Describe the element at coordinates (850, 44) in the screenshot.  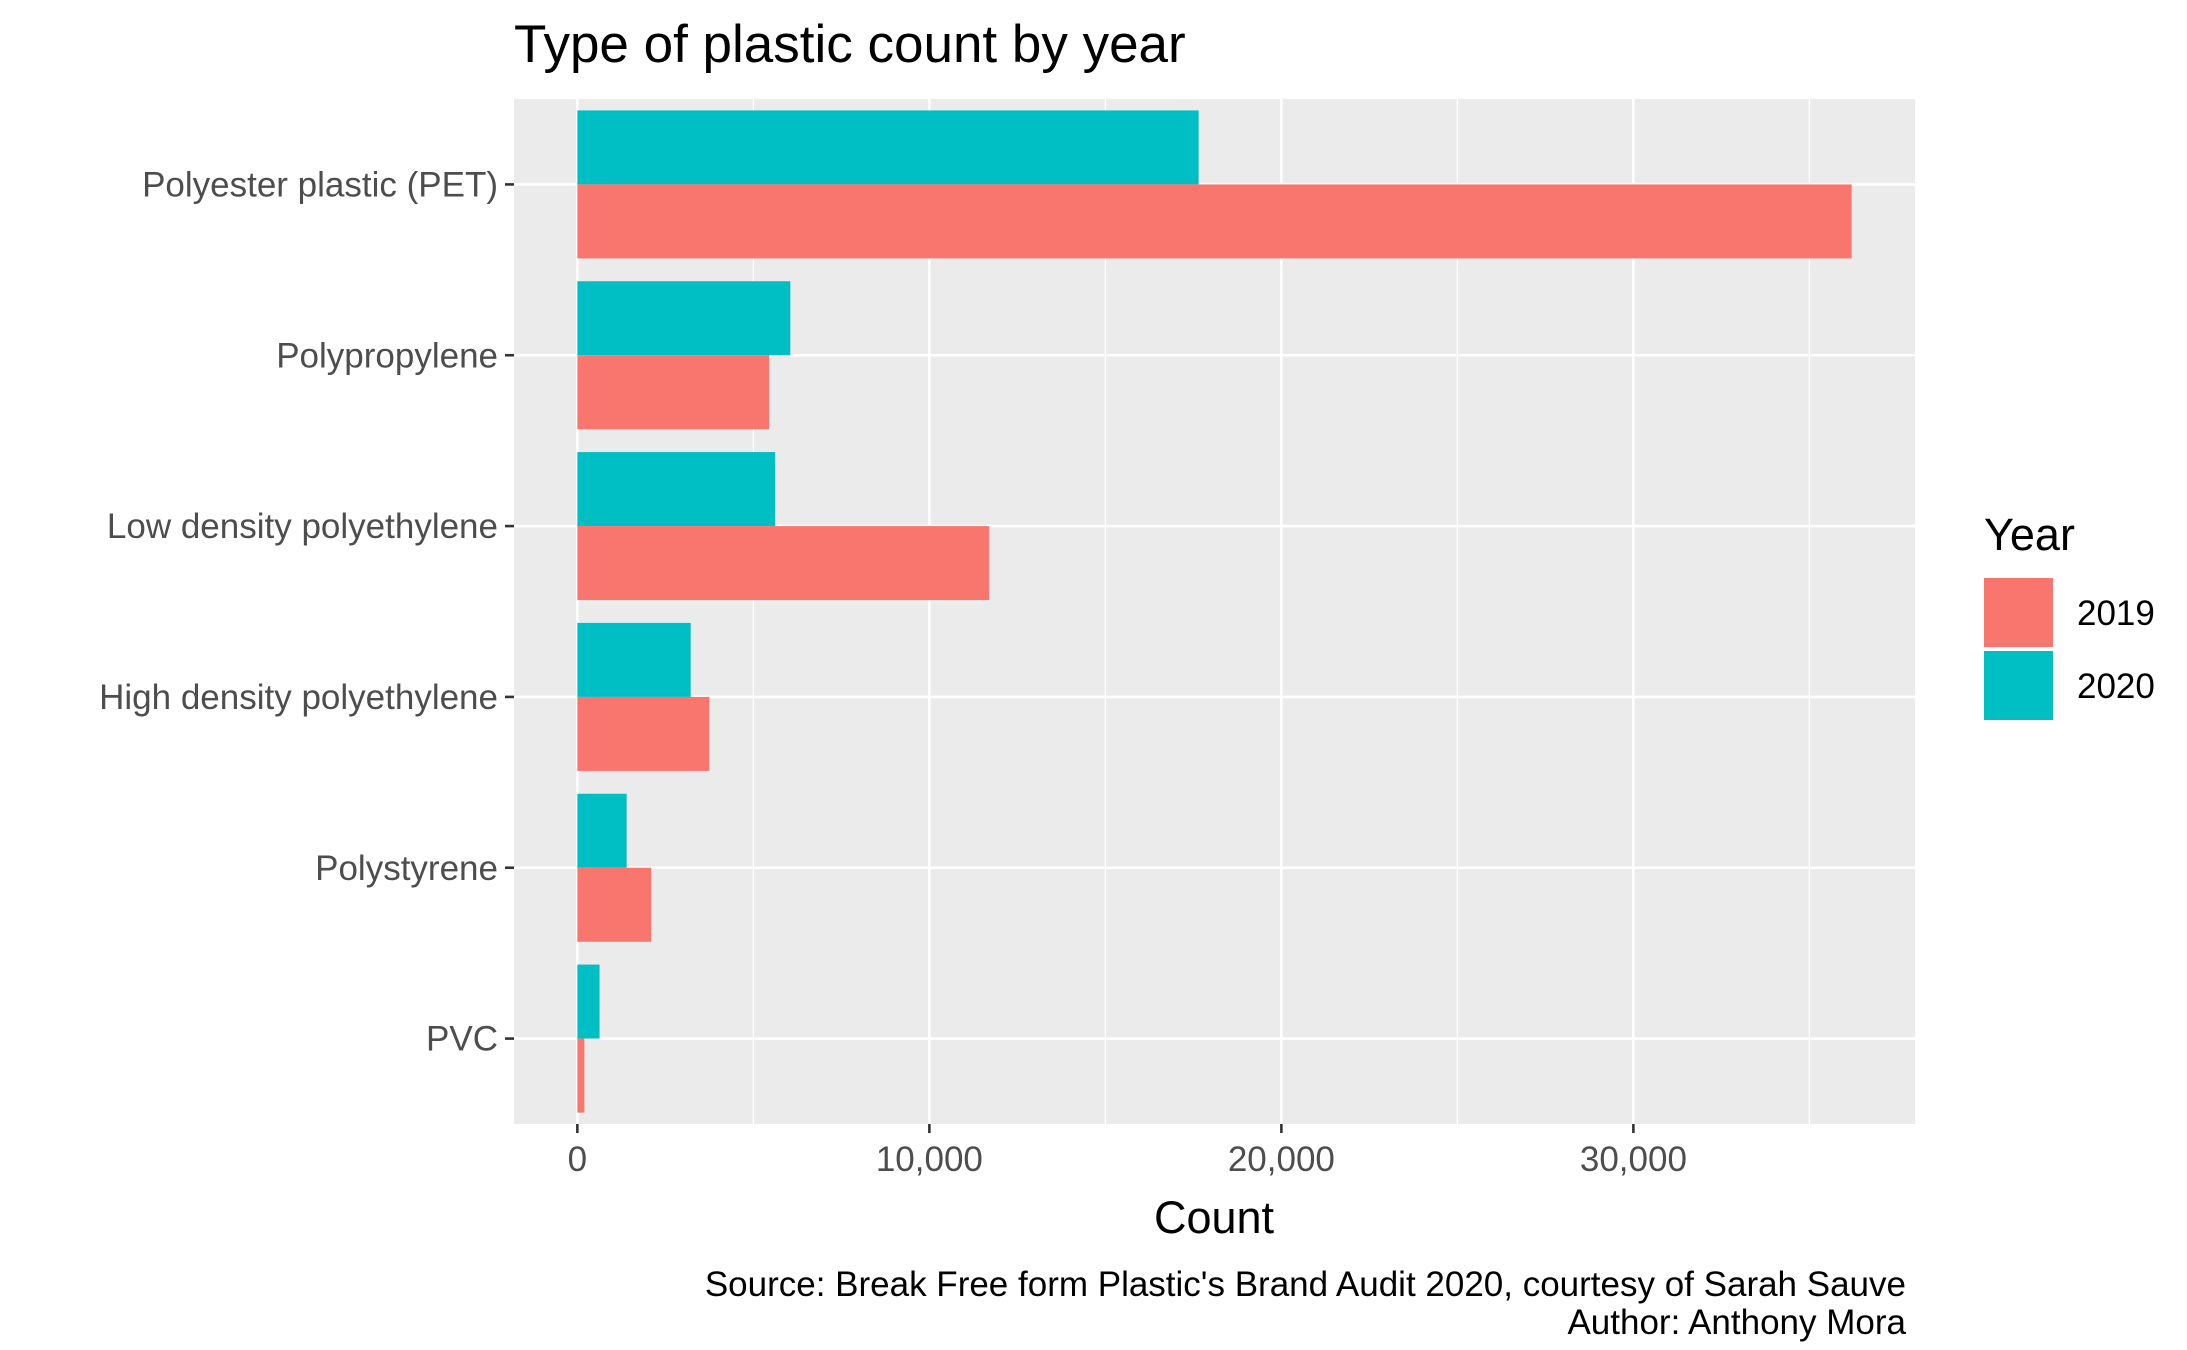
I see `chart-title: Type of plastic count by year` at that location.